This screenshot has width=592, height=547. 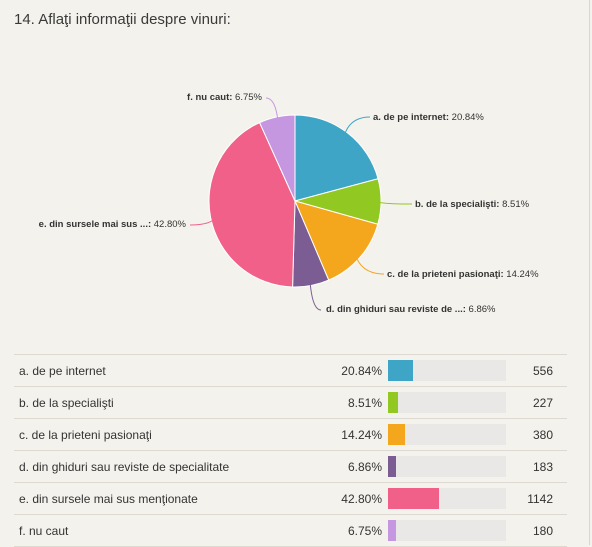 What do you see at coordinates (336, 158) in the screenshot?
I see `pie-slice-a` at bounding box center [336, 158].